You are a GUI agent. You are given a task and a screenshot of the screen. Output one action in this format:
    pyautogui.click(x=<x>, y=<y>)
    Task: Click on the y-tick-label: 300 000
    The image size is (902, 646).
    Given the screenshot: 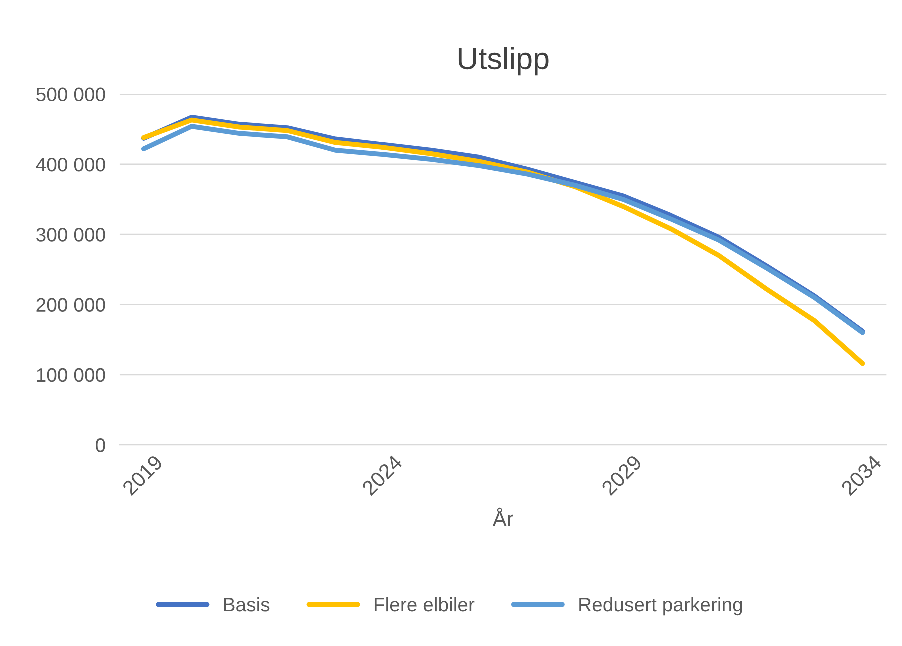 What is the action you would take?
    pyautogui.click(x=71, y=235)
    